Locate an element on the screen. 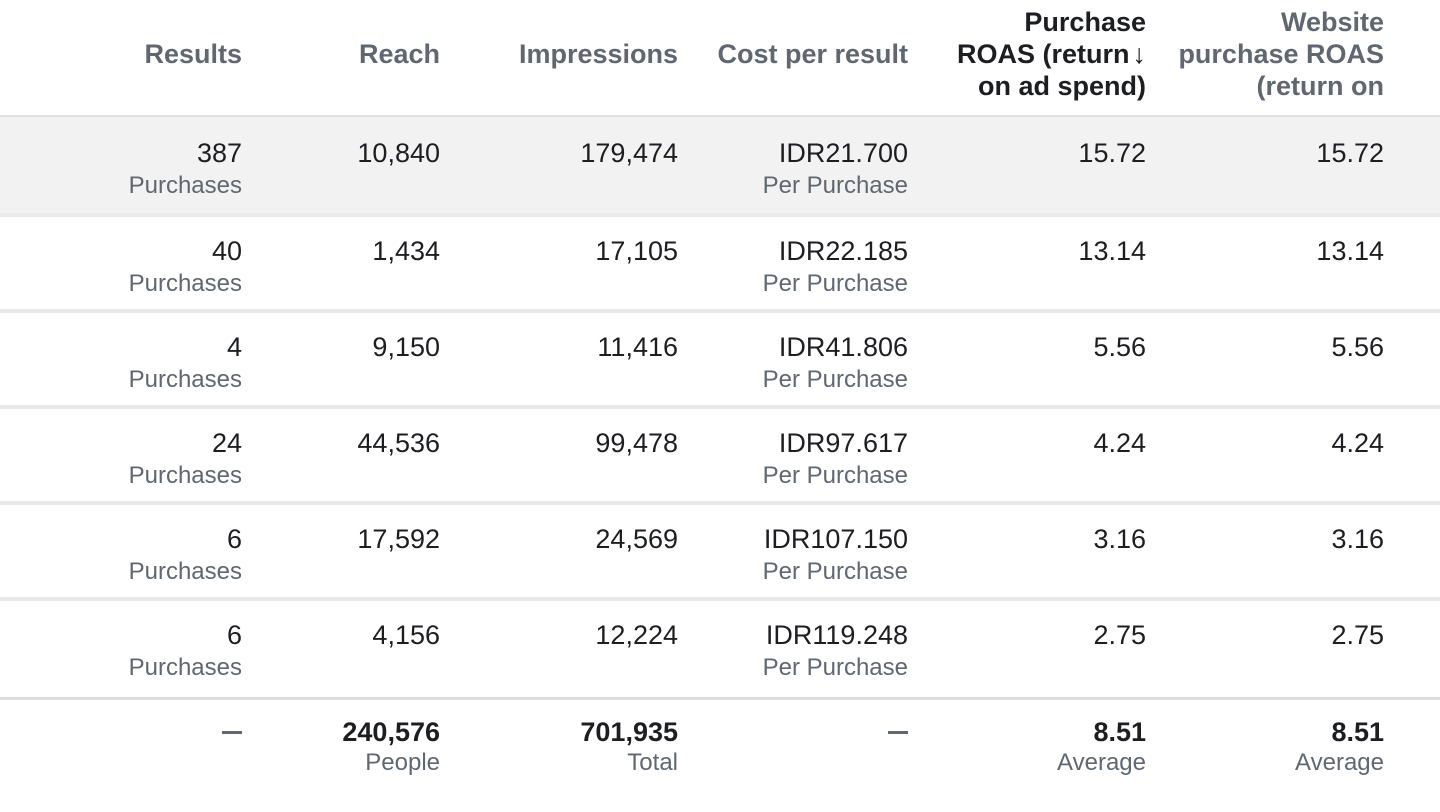 This screenshot has height=812, width=1440. purchase-roas-average: 8.51 Average is located at coordinates (1101, 746).